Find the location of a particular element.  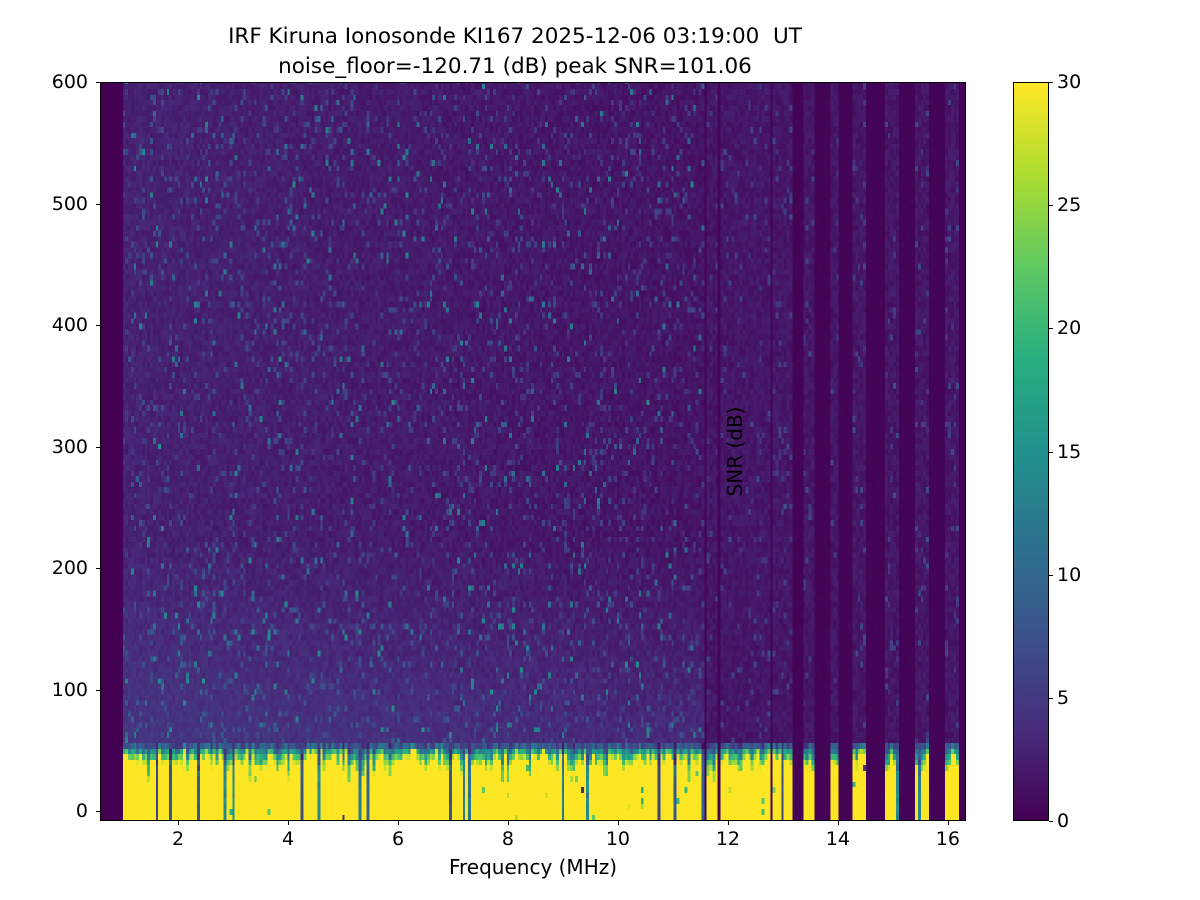

colorbar is located at coordinates (1031, 451).